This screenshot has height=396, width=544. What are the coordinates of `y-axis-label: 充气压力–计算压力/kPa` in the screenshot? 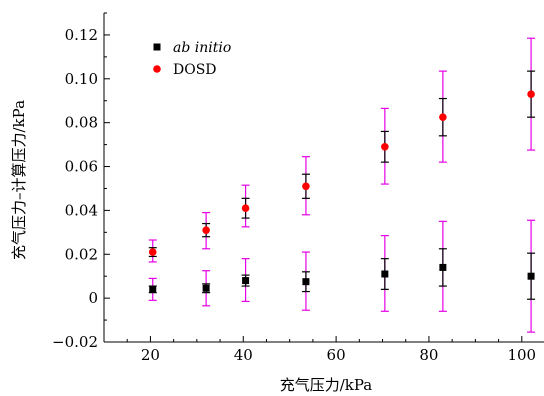 It's located at (19, 180).